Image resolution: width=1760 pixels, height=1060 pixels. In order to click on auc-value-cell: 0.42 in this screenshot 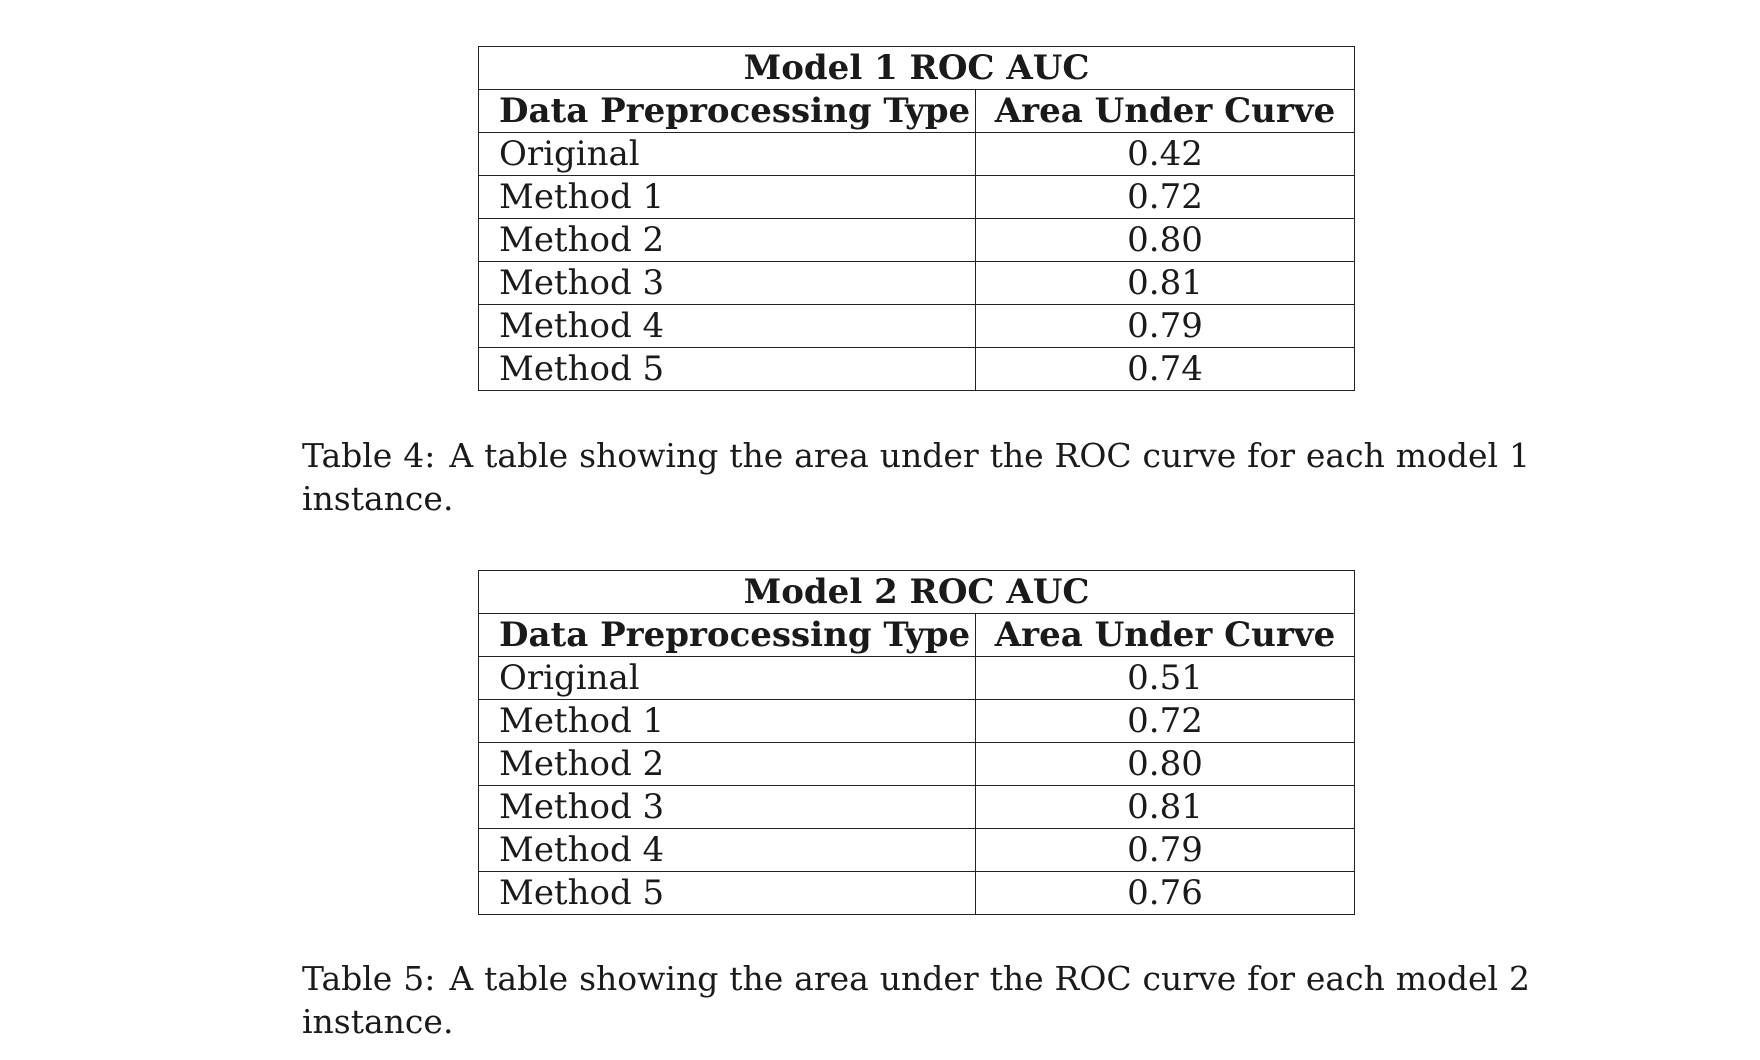, I will do `click(1165, 154)`.